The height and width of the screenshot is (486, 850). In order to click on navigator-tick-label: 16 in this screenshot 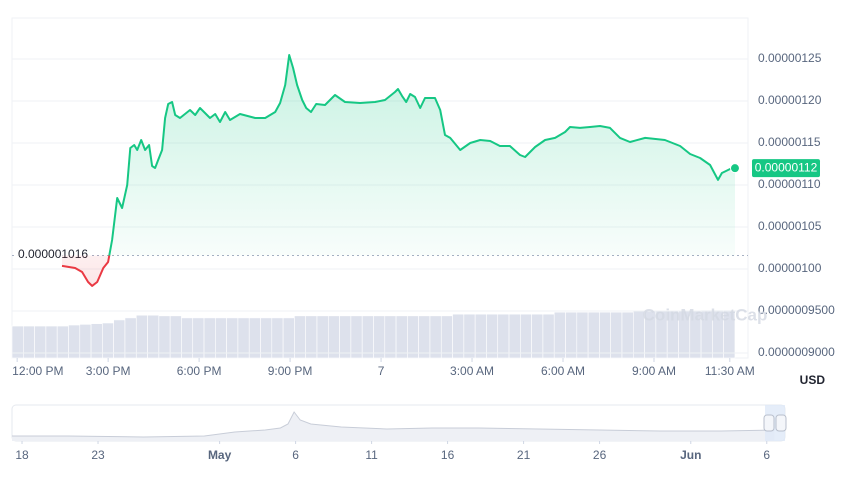, I will do `click(448, 455)`.